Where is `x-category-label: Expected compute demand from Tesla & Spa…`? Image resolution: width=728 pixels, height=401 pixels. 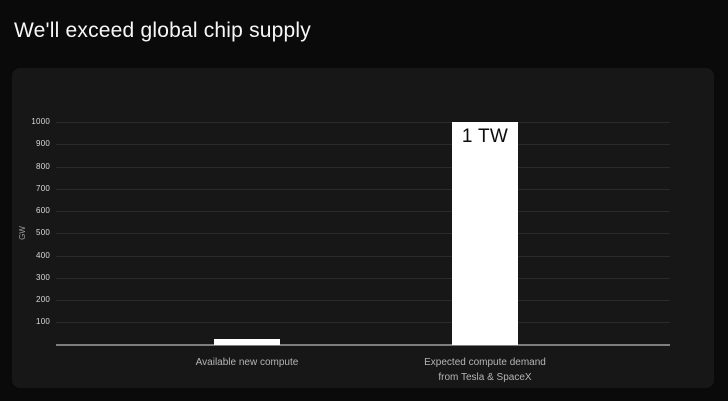
x-category-label: Expected compute demand from Tesla & Spa… is located at coordinates (485, 370).